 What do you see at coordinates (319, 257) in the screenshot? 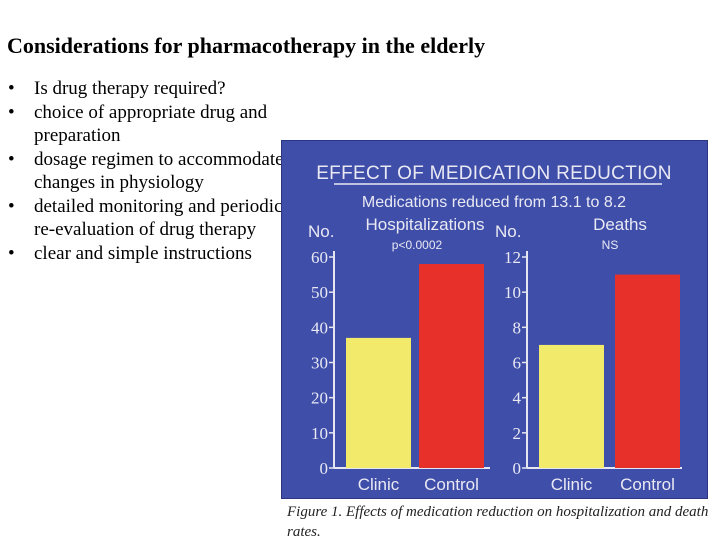
I see `y-tick-label: 60` at bounding box center [319, 257].